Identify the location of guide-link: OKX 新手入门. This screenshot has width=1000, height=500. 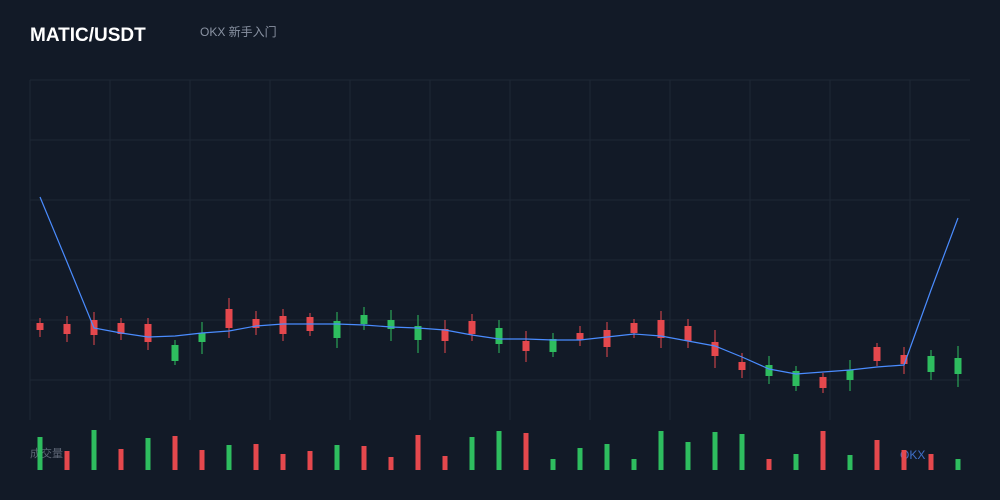
(238, 31).